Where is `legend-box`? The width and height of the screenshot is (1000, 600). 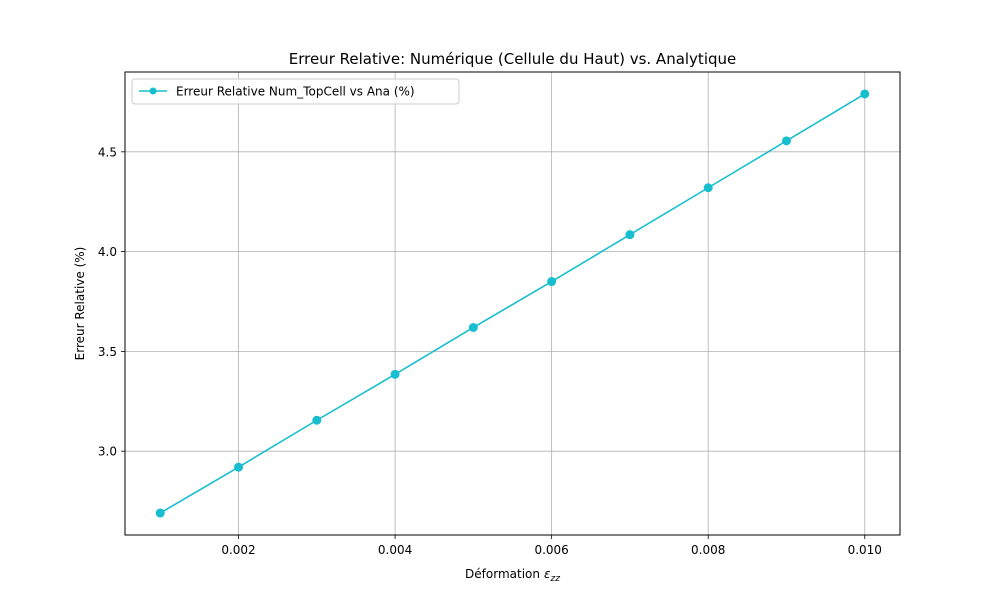 legend-box is located at coordinates (295, 91).